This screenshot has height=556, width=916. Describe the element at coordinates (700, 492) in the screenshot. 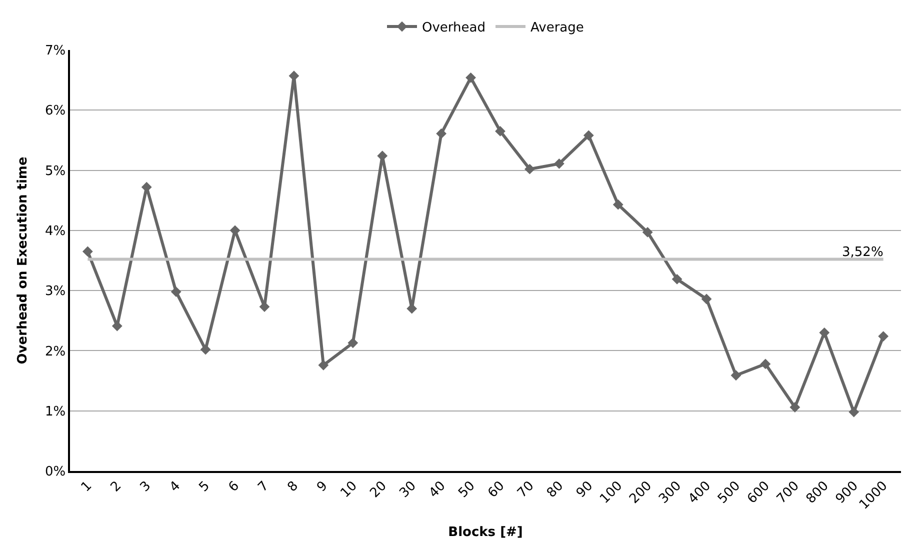

I see `x-tick-label: 400` at that location.